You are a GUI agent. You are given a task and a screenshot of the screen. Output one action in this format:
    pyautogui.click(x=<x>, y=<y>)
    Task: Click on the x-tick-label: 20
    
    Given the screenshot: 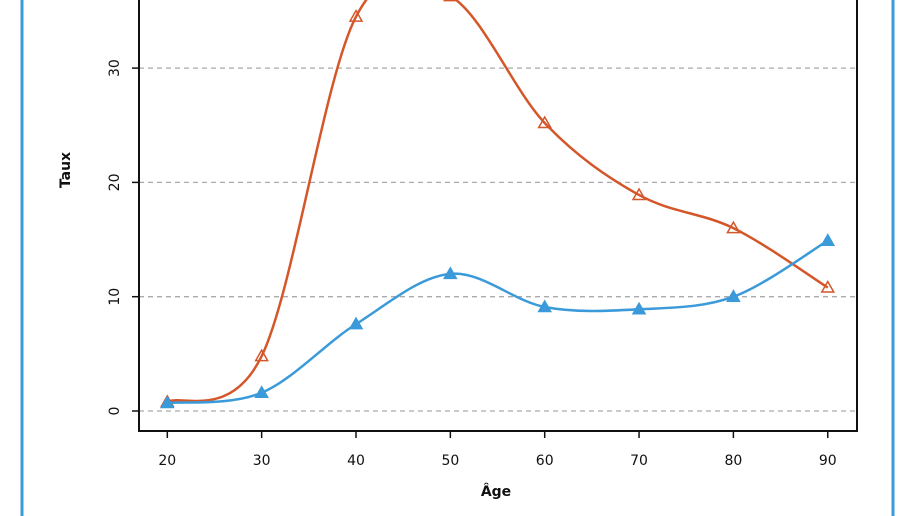 What is the action you would take?
    pyautogui.click(x=167, y=461)
    